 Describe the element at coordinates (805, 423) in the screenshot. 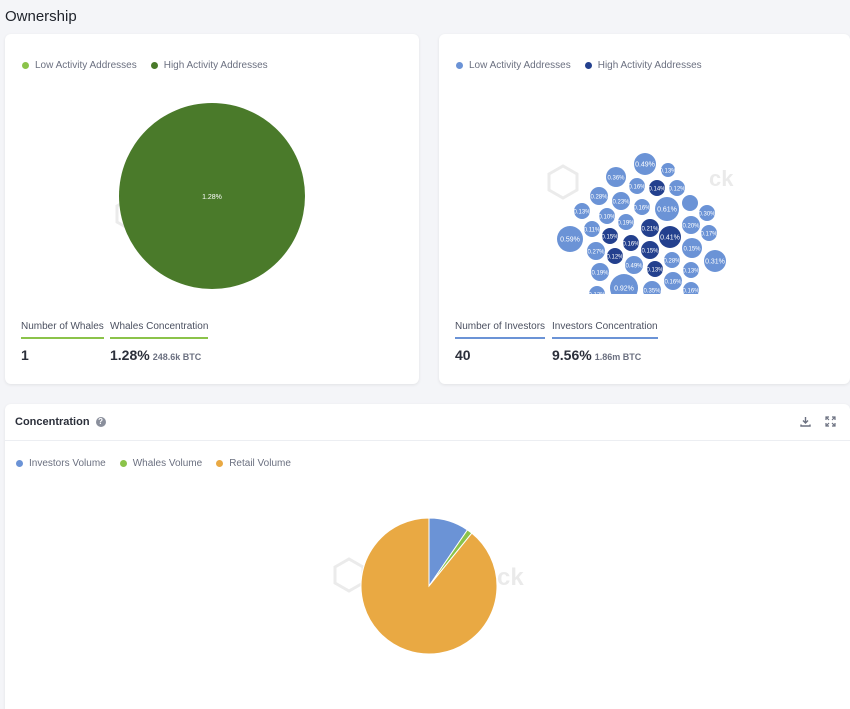

I see `download-icon` at that location.